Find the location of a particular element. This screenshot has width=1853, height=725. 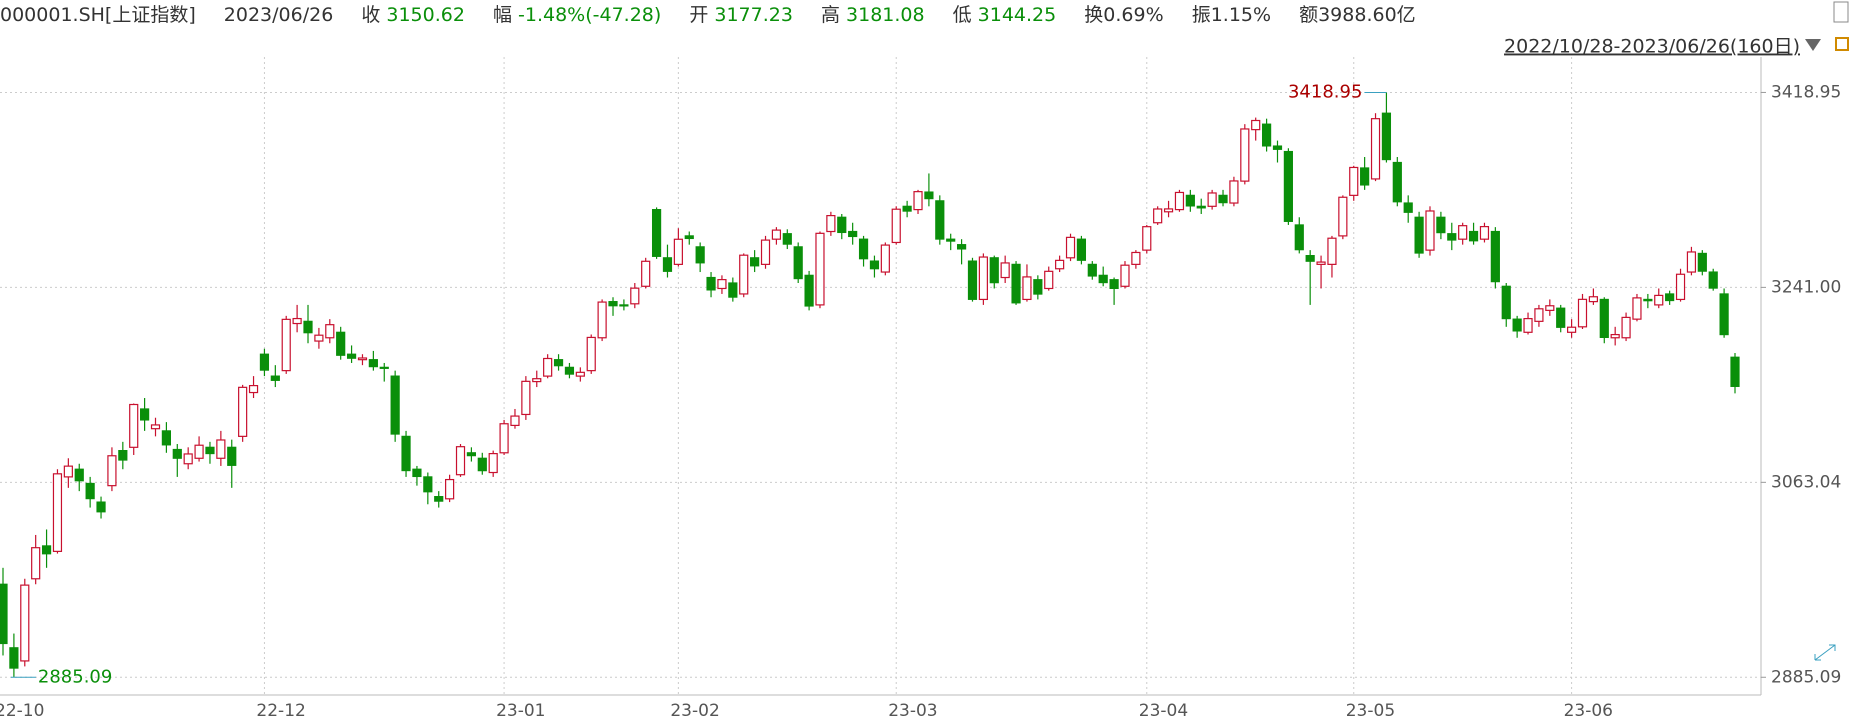

x-tick-label: 23-06 is located at coordinates (1588, 711).